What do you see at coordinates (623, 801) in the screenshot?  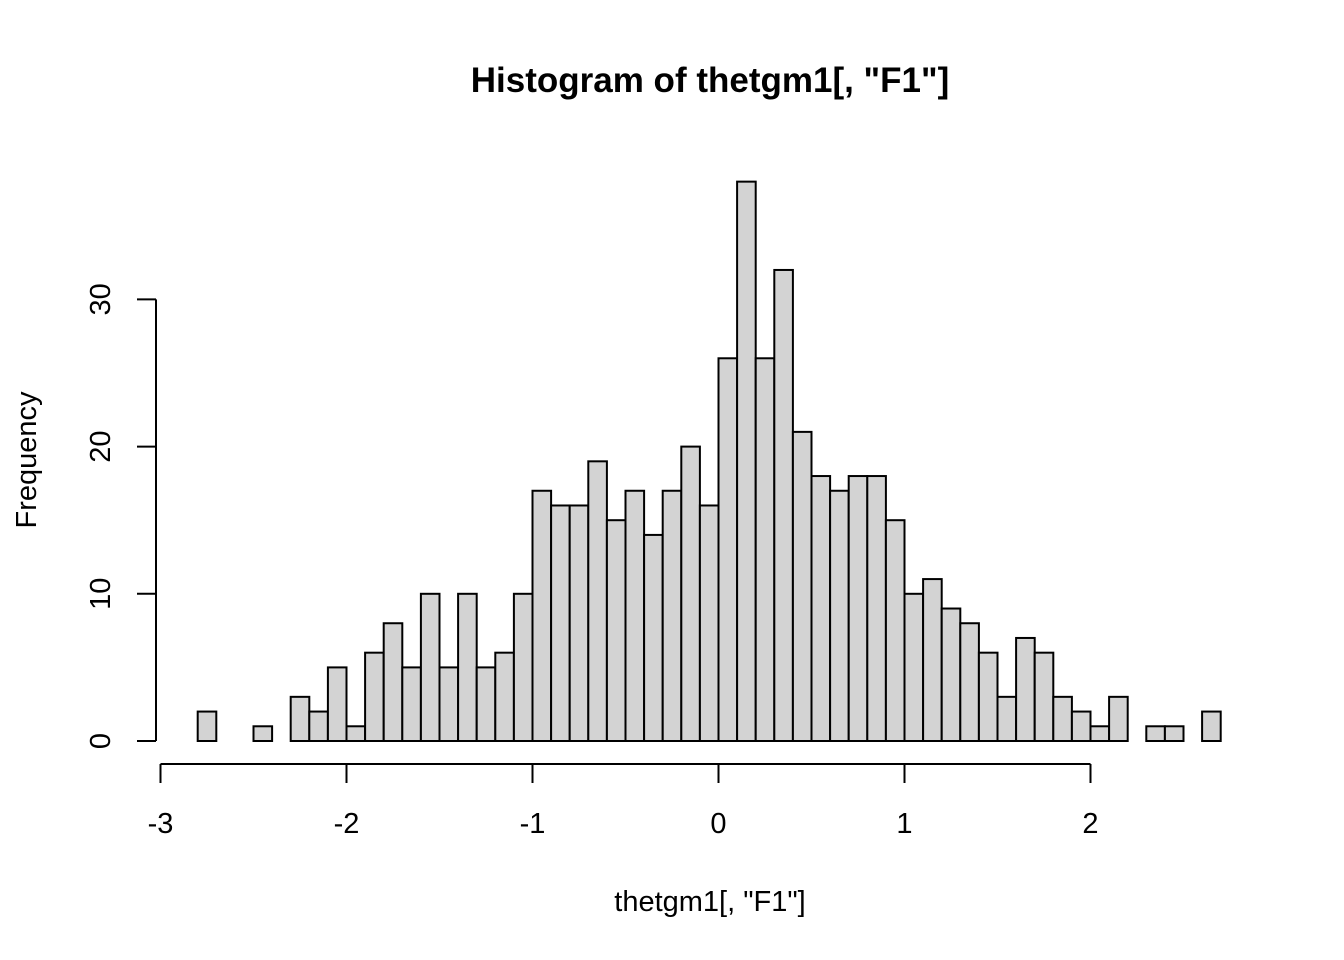 I see `x-axis: -3 -2 -1 0 1 2` at bounding box center [623, 801].